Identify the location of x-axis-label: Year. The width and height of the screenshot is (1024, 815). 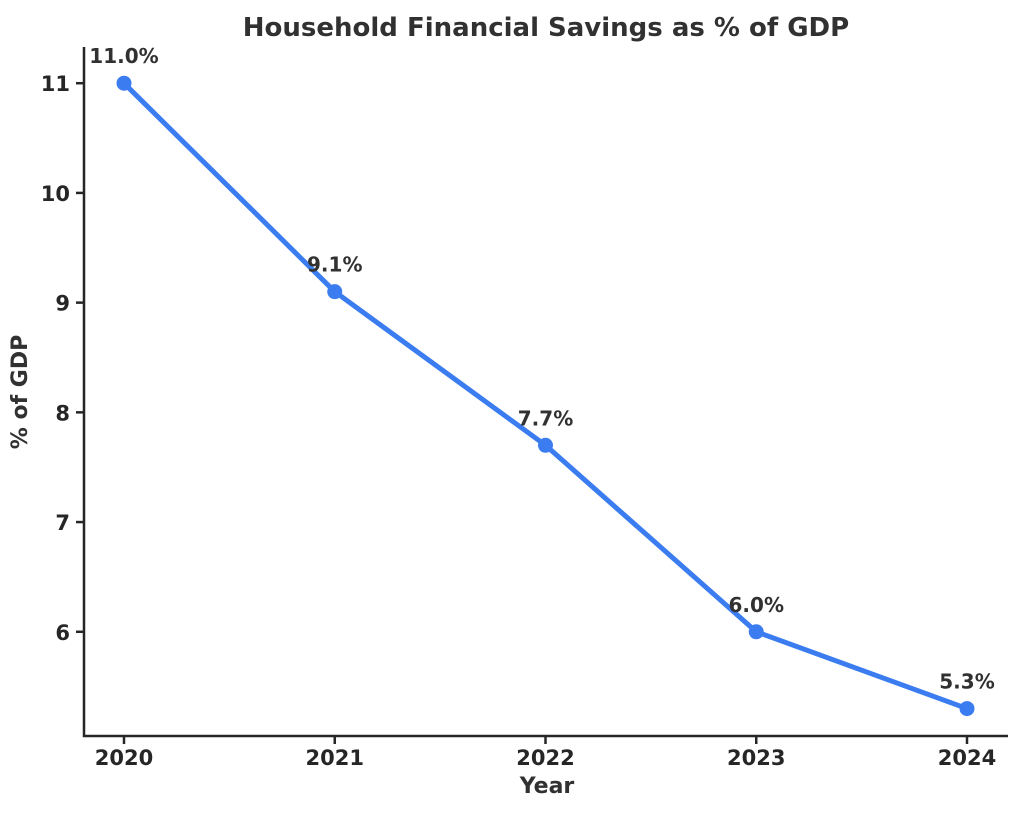
(547, 786).